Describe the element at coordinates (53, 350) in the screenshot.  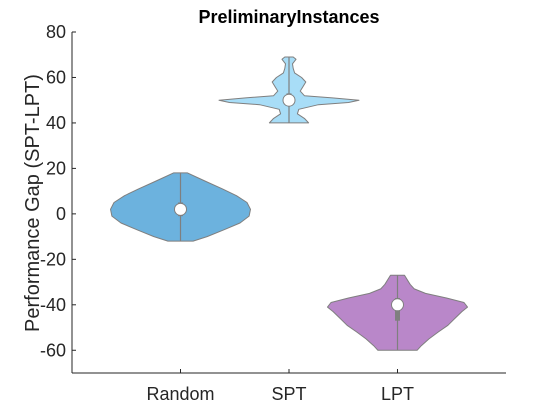
I see `y-tick-label: -60` at that location.